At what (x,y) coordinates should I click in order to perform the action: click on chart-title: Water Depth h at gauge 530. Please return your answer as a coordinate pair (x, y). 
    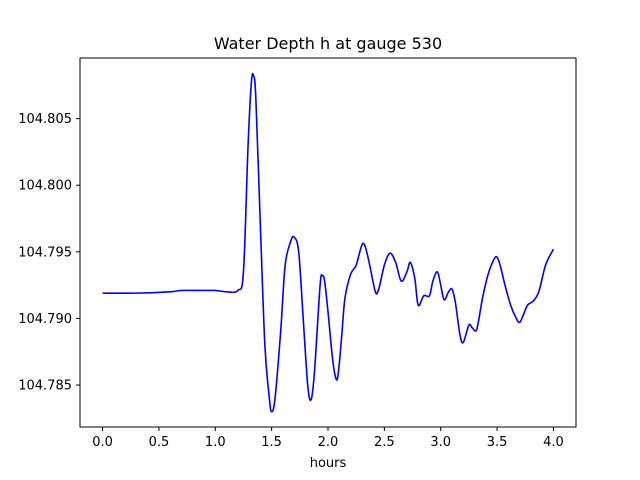
    Looking at the image, I should click on (328, 43).